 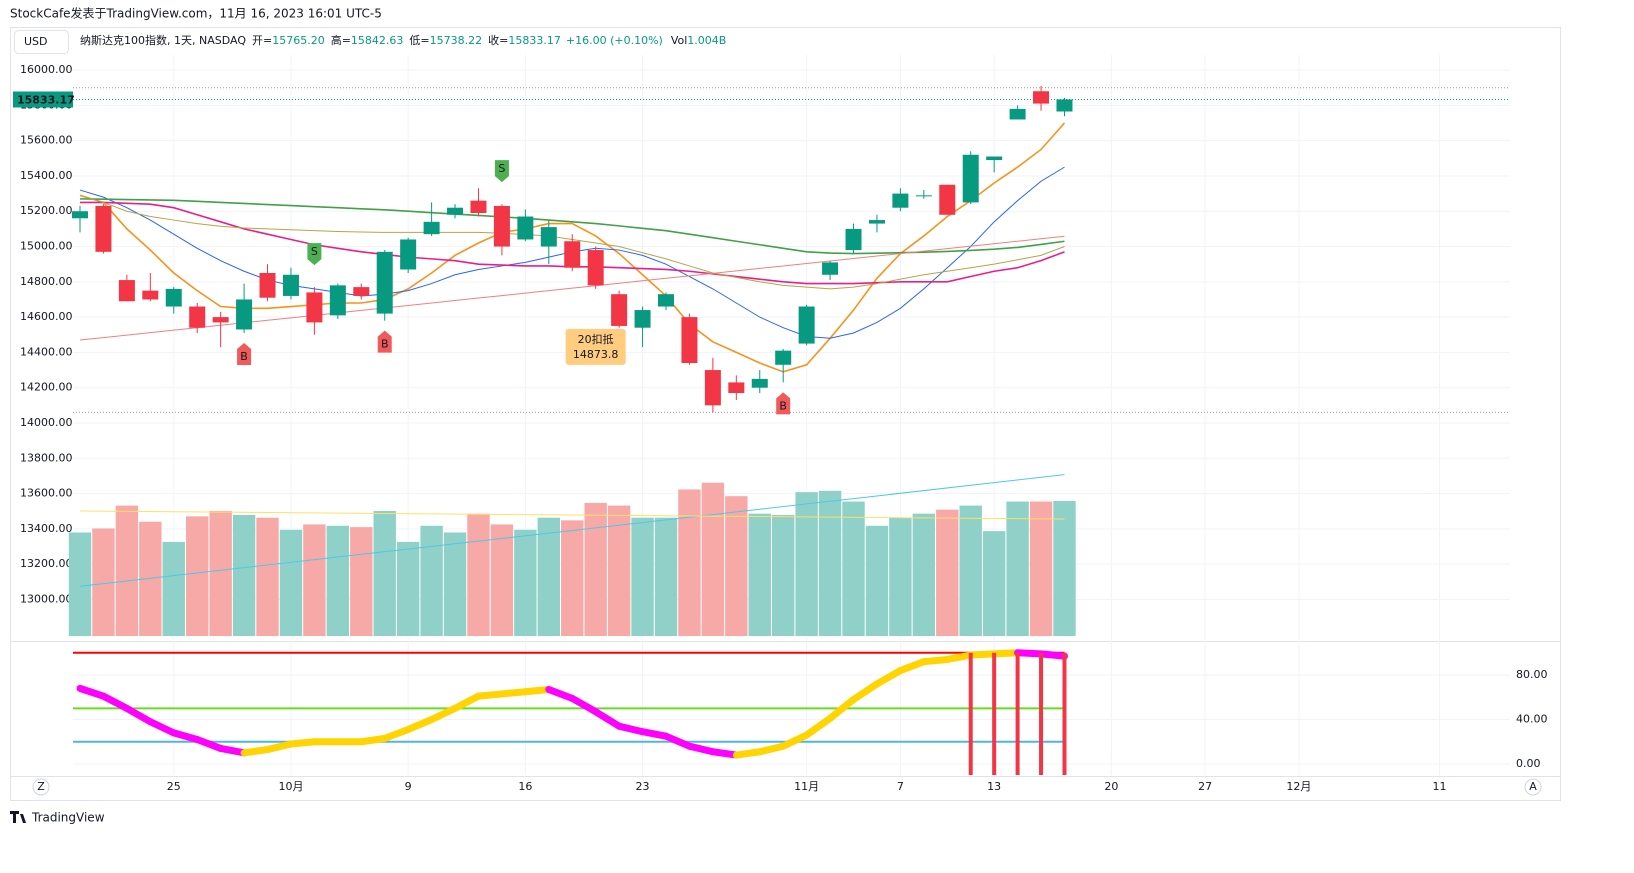 I want to click on legend-label: 收=, so click(x=498, y=40).